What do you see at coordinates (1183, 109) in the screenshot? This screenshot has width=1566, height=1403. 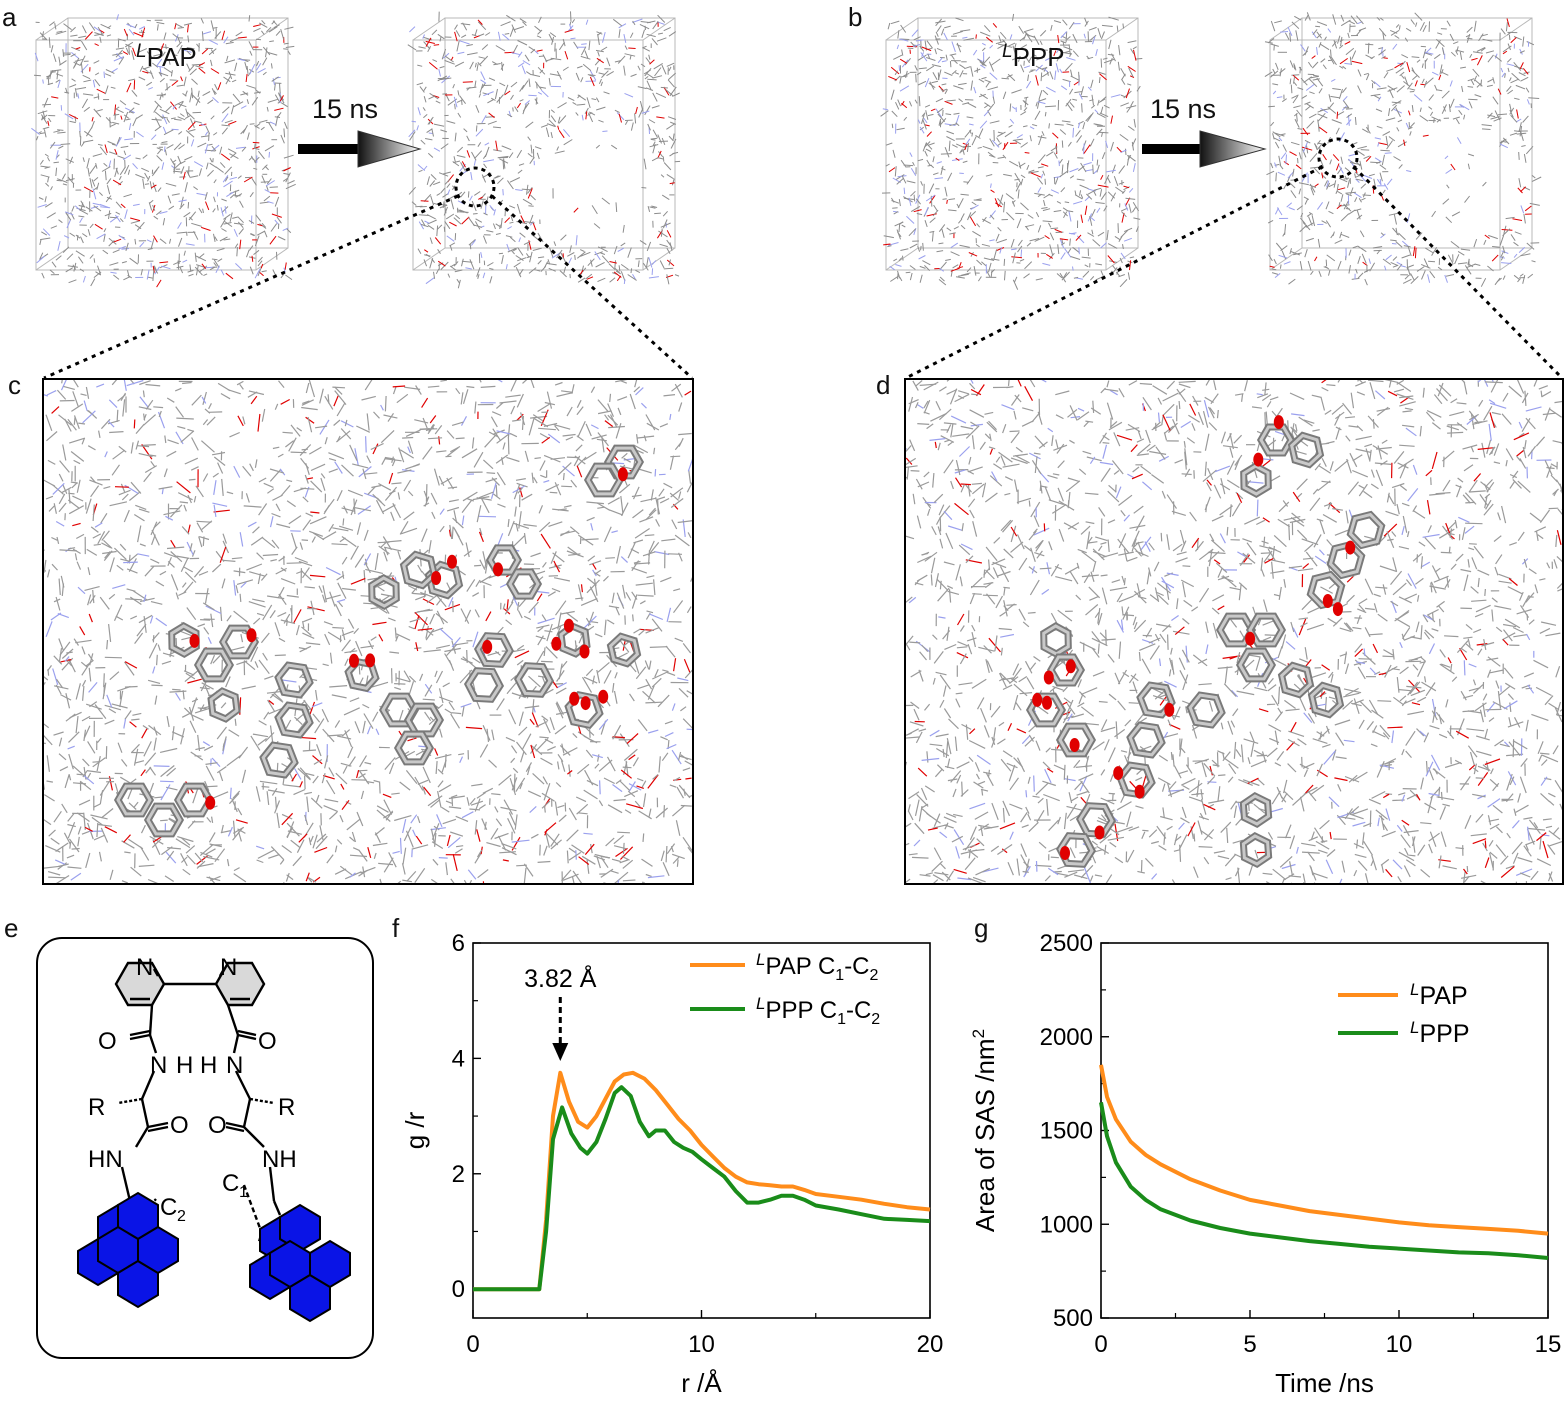 I see `time-arrow-label-b: 15 ns` at bounding box center [1183, 109].